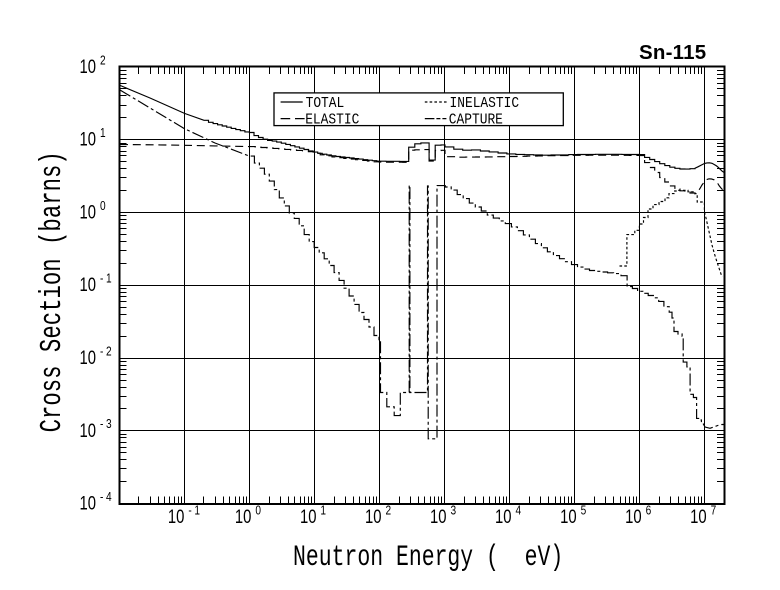 The width and height of the screenshot is (780, 590). I want to click on svg-text: Sn-115, so click(672, 52).